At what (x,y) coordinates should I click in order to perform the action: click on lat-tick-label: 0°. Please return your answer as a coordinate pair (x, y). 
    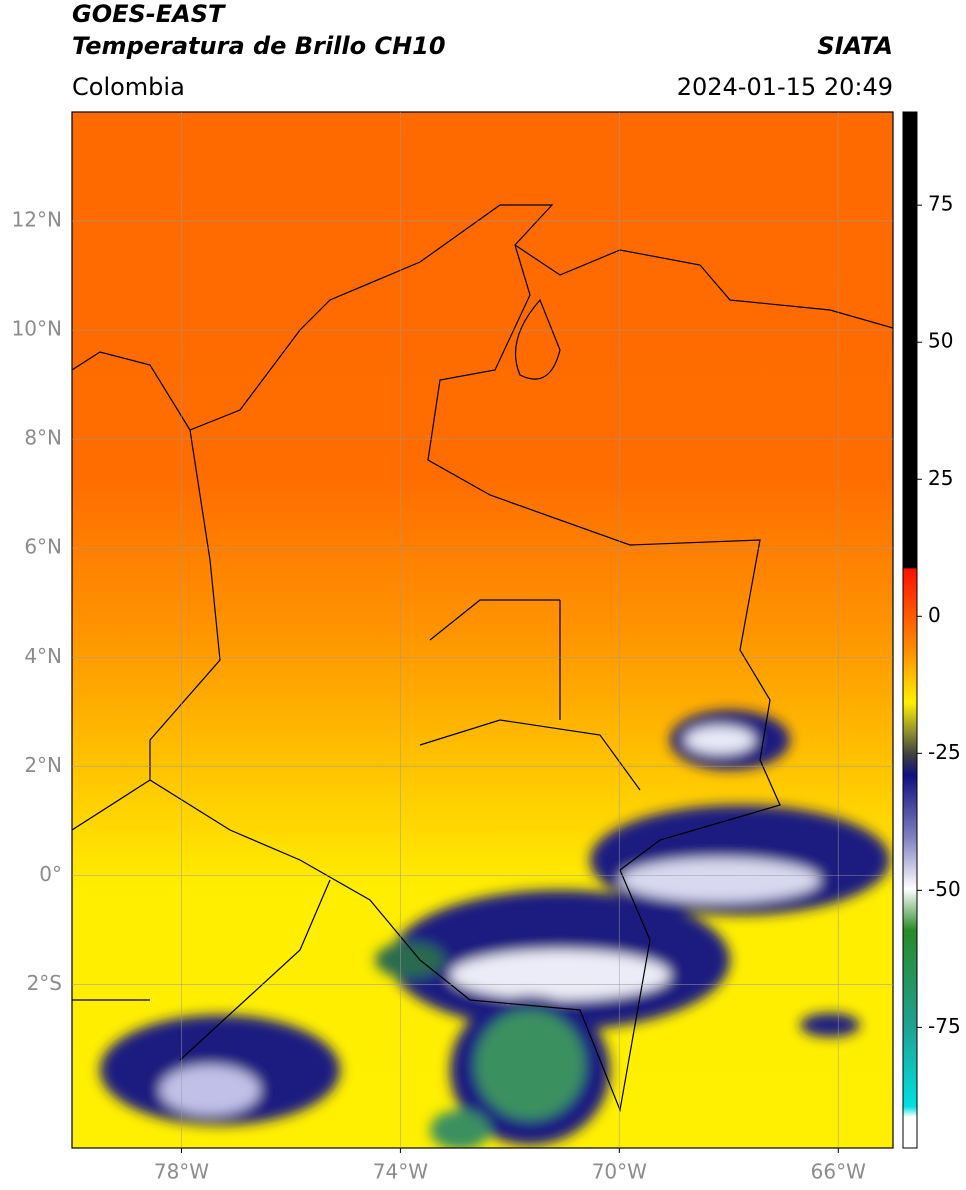
    Looking at the image, I should click on (50, 874).